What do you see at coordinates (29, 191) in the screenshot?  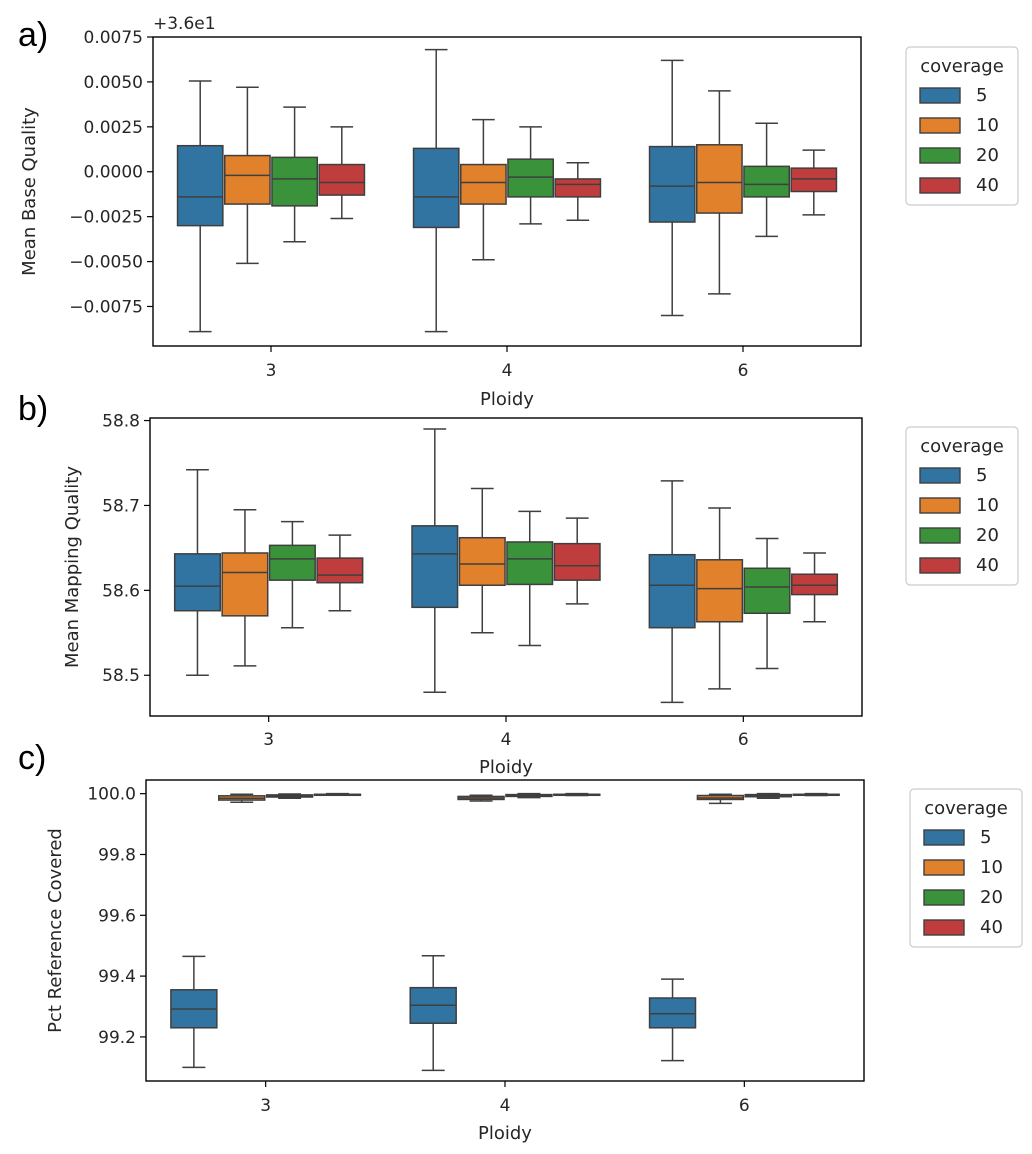 I see `y-axis-label: Mean Base Quality` at bounding box center [29, 191].